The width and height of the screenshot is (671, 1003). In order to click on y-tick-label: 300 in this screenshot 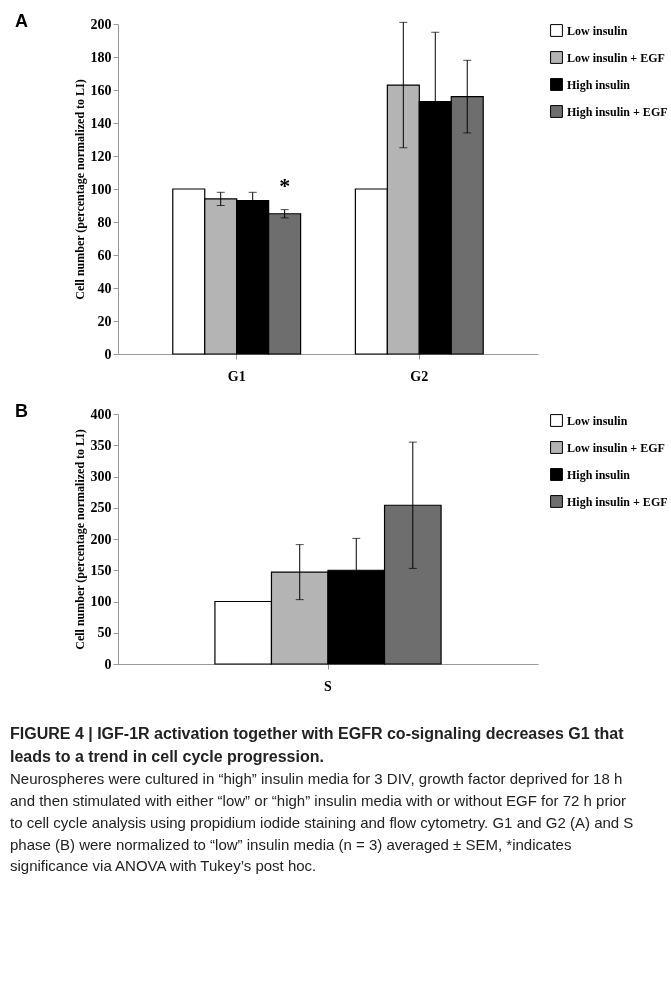, I will do `click(101, 476)`.